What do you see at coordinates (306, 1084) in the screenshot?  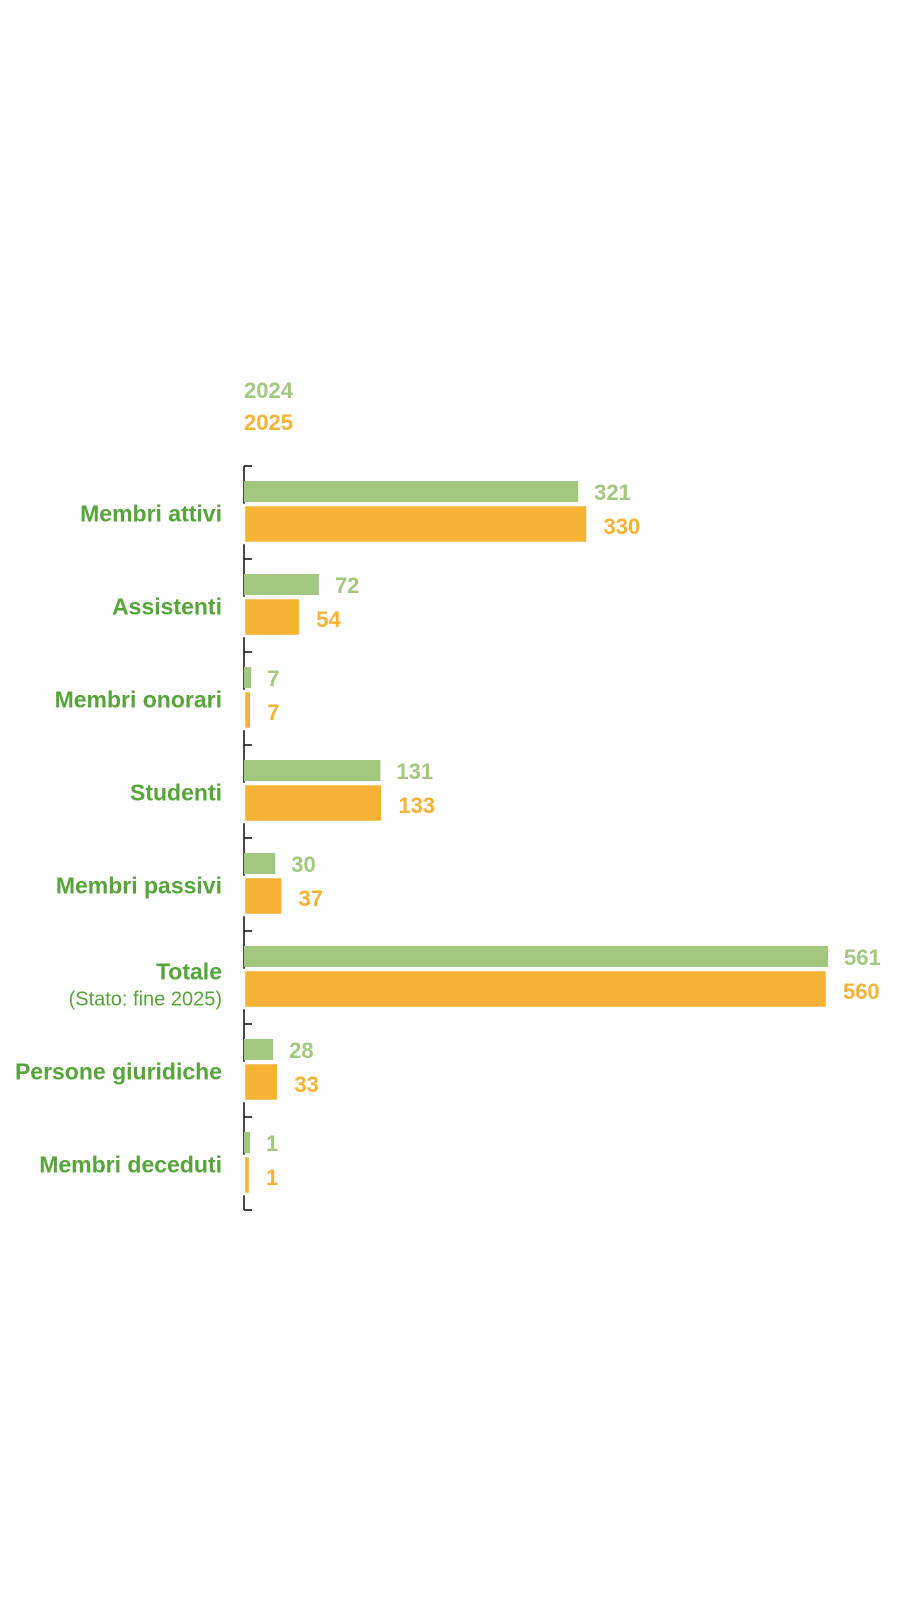 I see `value-label-2025: 33` at bounding box center [306, 1084].